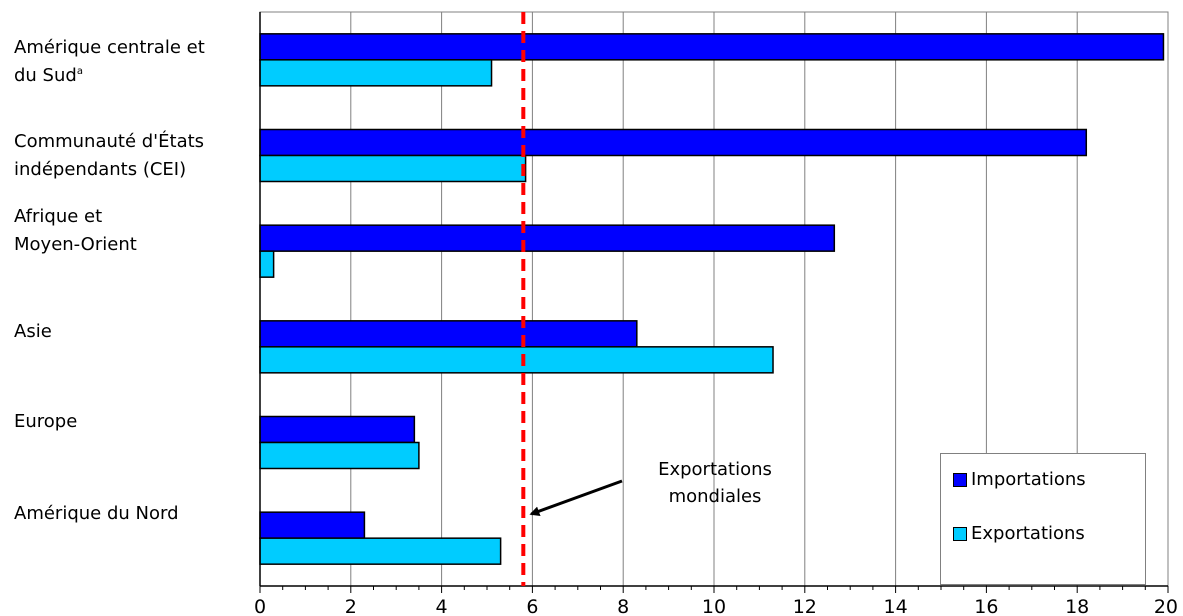  I want to click on bar-importations-amerique-centrale-et-du-sud, so click(712, 47).